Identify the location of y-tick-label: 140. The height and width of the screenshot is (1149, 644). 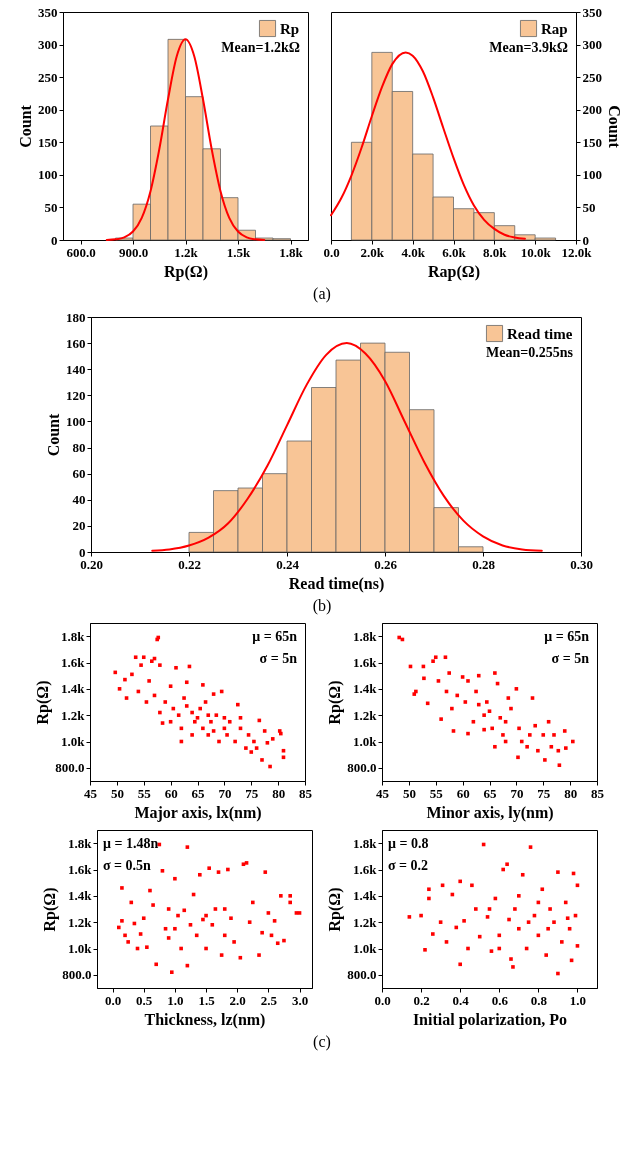
(76, 369).